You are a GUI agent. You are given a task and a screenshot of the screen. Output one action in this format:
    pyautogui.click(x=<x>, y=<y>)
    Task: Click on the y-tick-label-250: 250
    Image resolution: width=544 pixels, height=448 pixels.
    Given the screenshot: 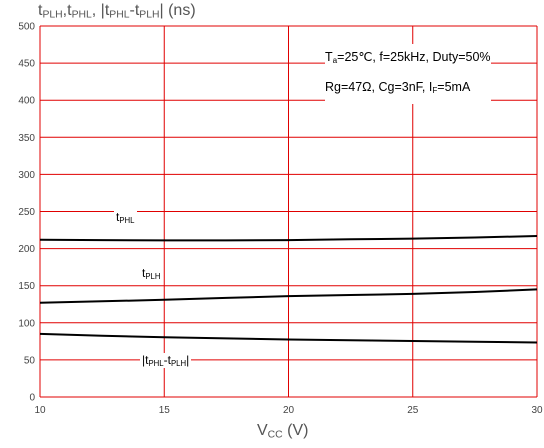 What is the action you would take?
    pyautogui.click(x=26, y=212)
    